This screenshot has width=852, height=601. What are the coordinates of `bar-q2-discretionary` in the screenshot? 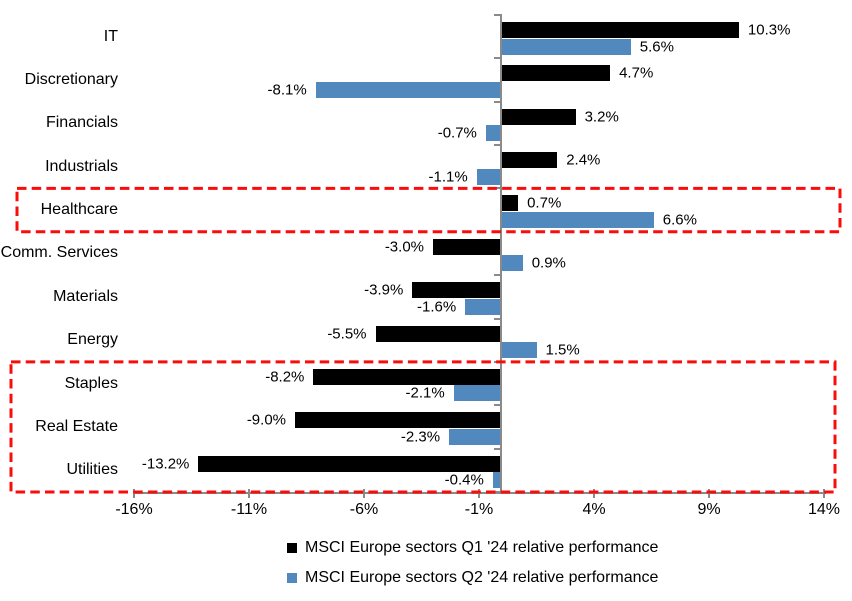 It's located at (408, 89).